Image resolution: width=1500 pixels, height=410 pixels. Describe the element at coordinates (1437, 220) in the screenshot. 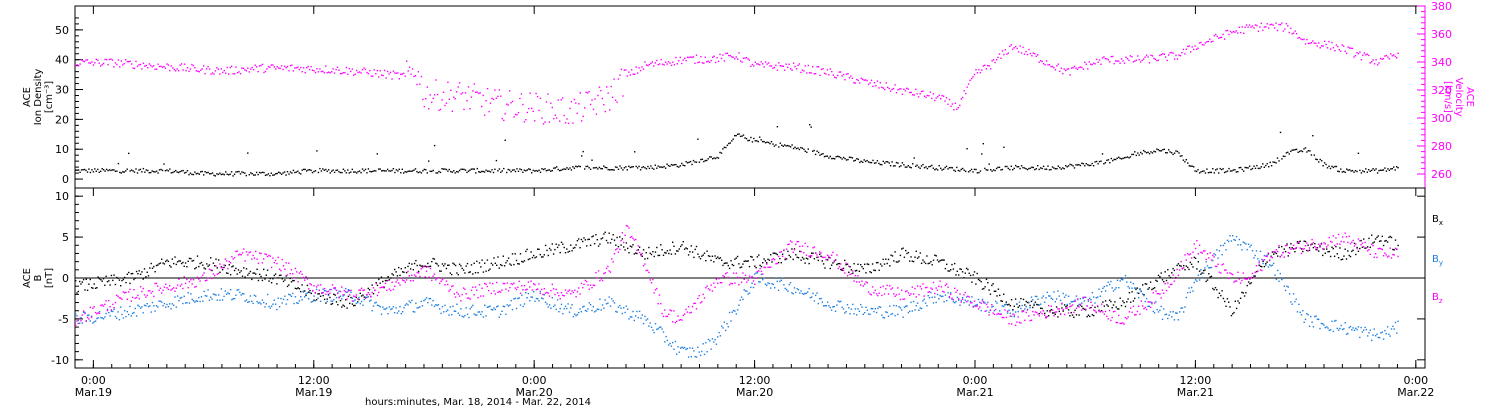

I see `legend-bx: Bx` at that location.